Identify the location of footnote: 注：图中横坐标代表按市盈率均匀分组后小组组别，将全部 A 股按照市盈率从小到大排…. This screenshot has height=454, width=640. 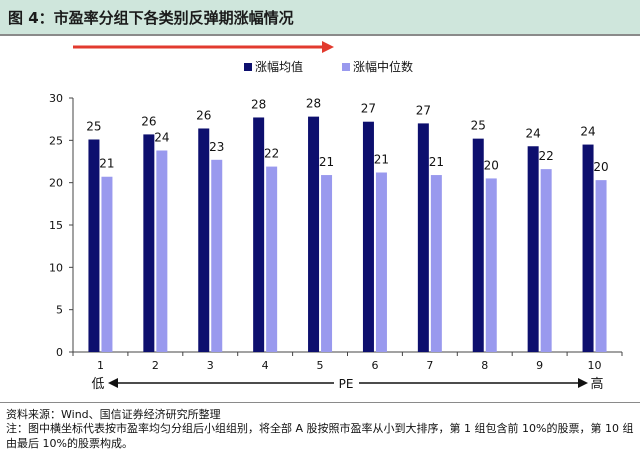
(320, 436).